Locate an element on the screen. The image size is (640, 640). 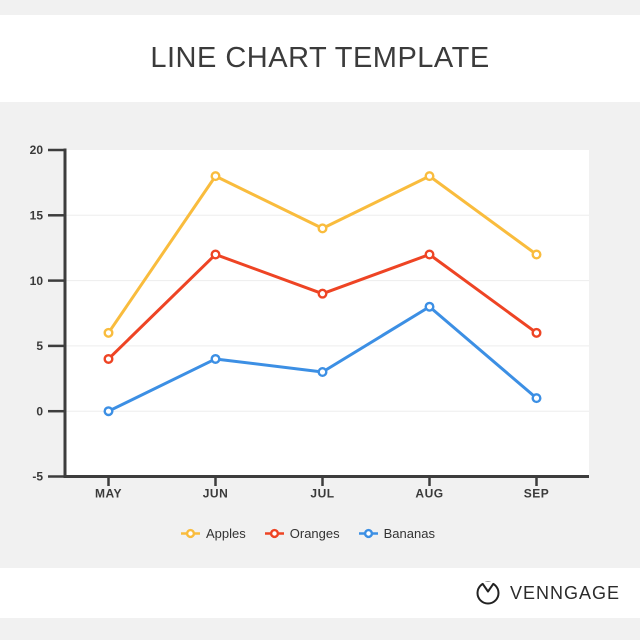
legend-label: Bananas is located at coordinates (409, 533).